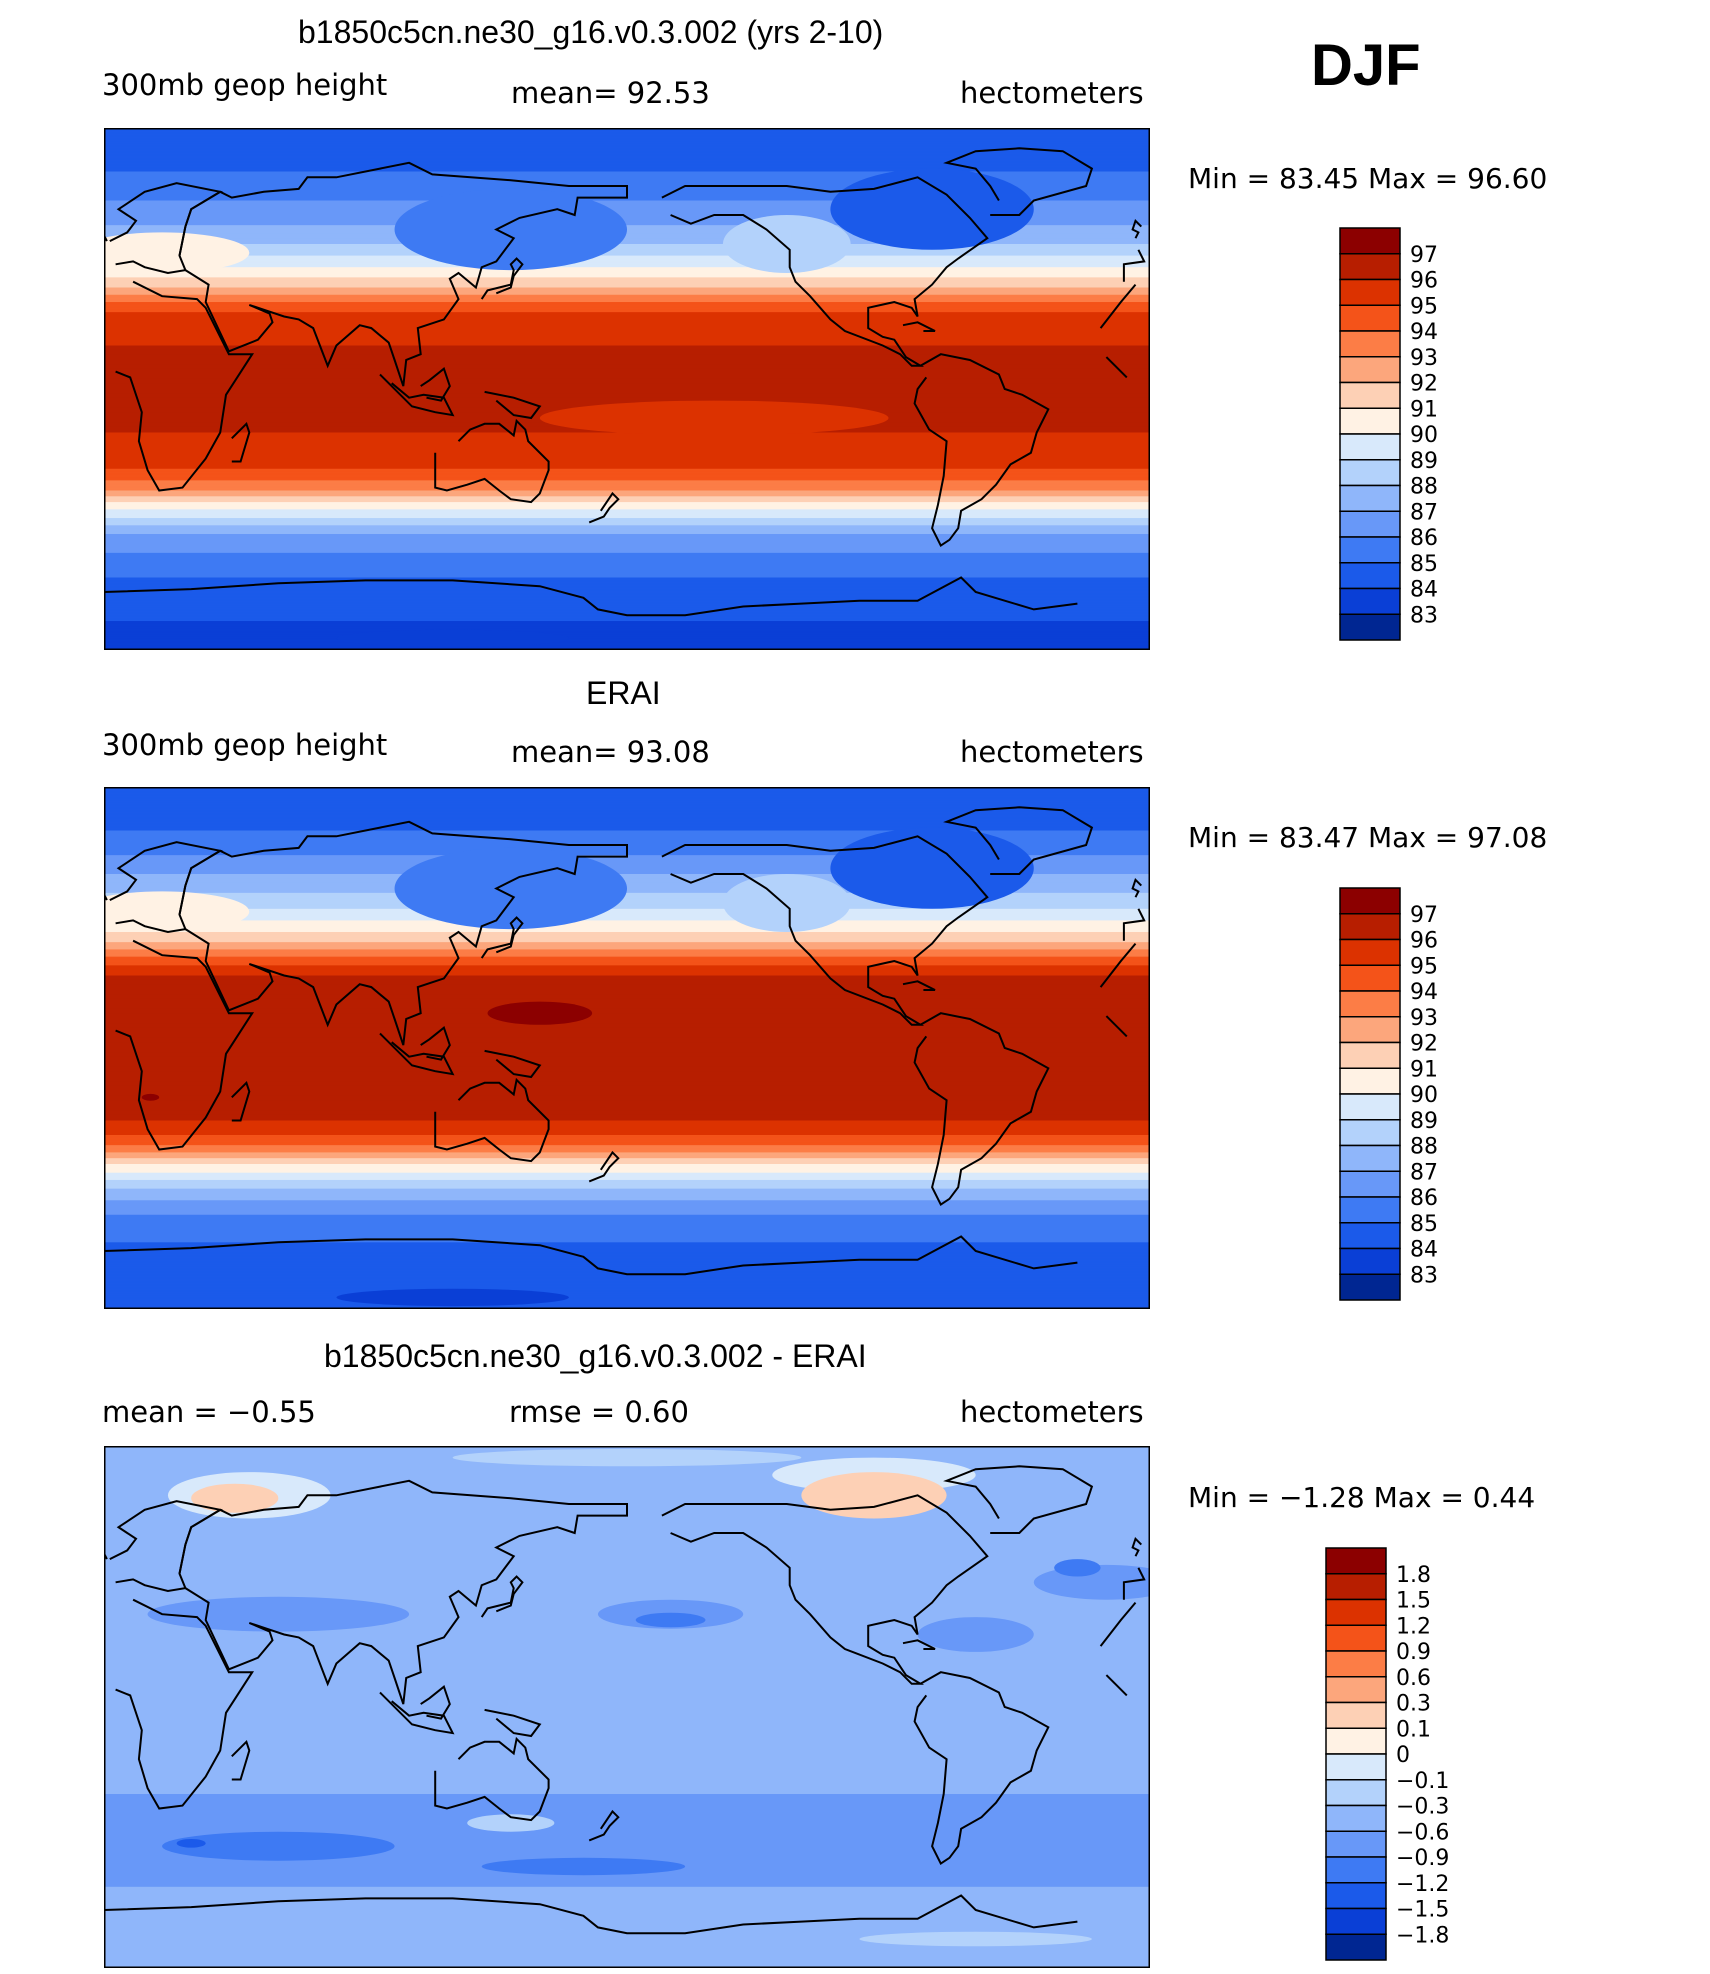  I want to click on trough-east-asia, so click(510, 229).